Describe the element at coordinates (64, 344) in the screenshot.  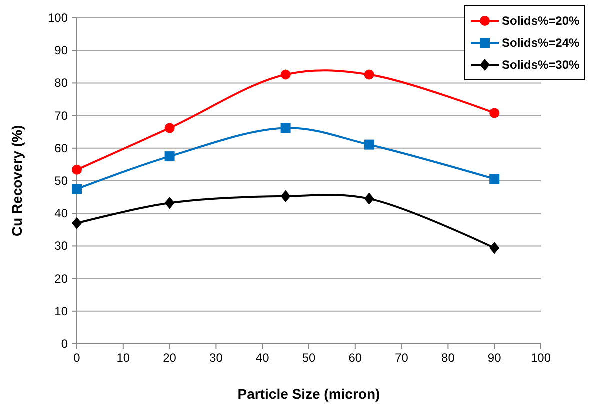
I see `y-tick-label: 0` at that location.